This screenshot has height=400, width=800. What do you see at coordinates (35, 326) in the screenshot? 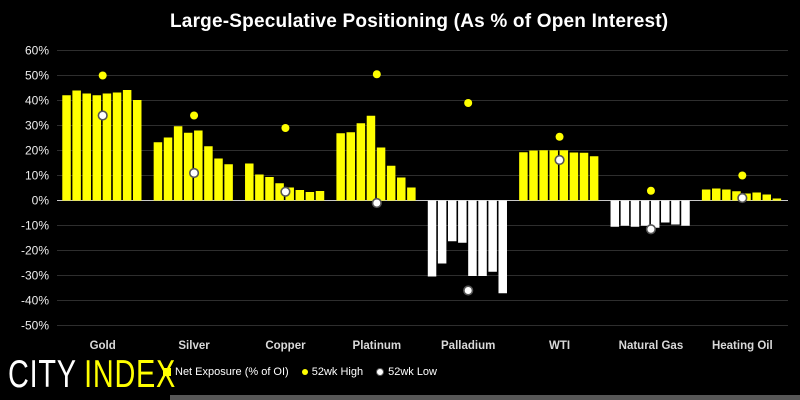
I see `y-tick-label: -50%` at bounding box center [35, 326].